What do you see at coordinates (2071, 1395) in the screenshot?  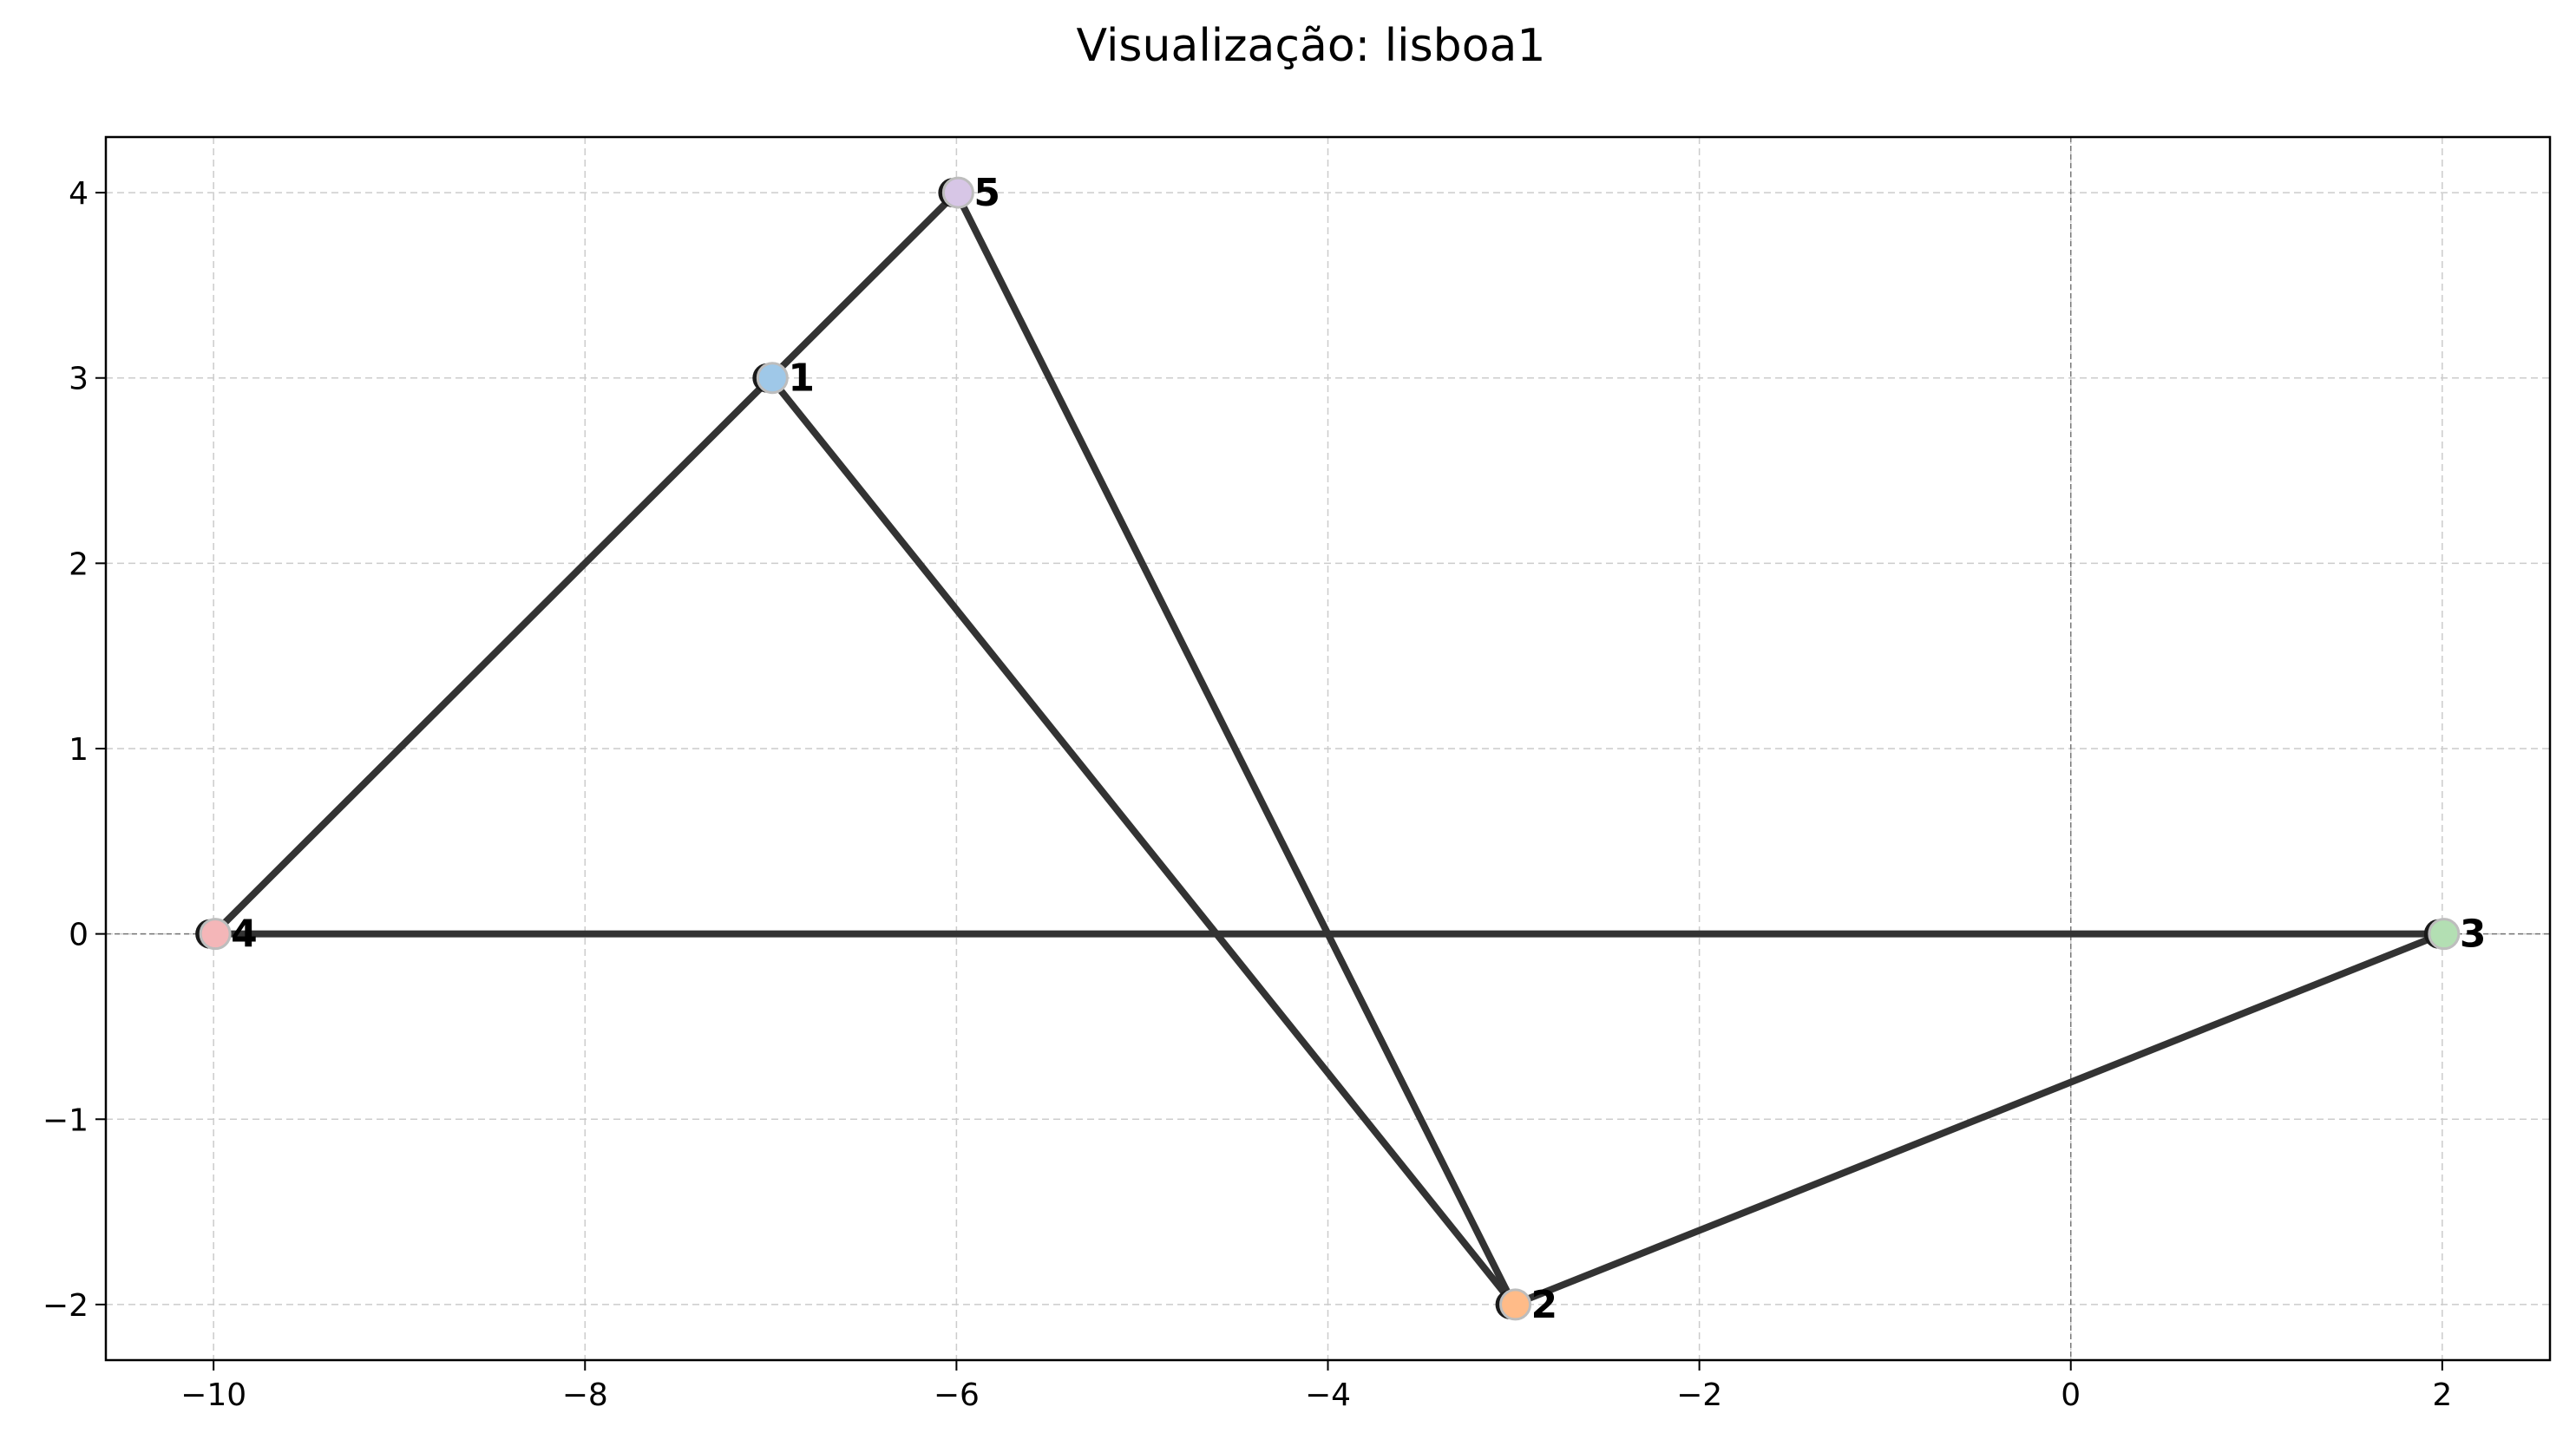 I see `x-tick-label: 0` at bounding box center [2071, 1395].